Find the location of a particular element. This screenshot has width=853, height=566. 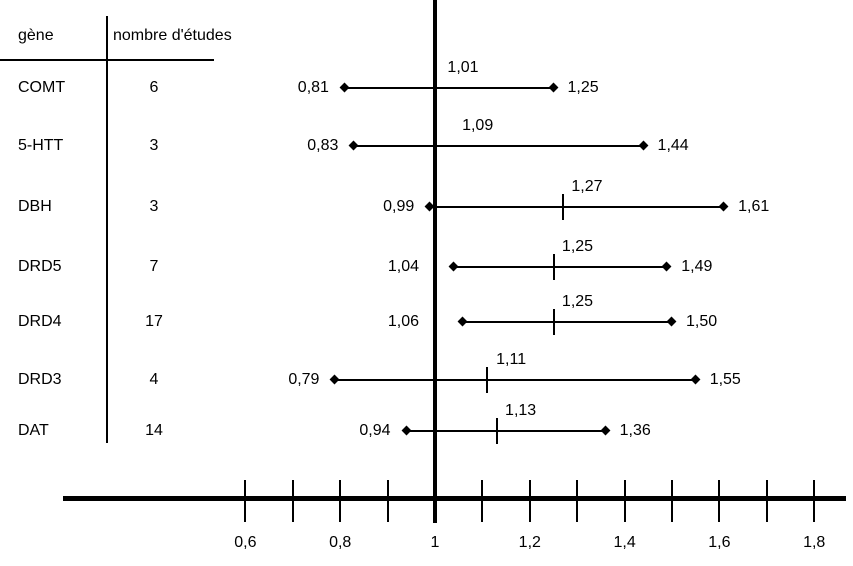

reference-line is located at coordinates (435, 261).